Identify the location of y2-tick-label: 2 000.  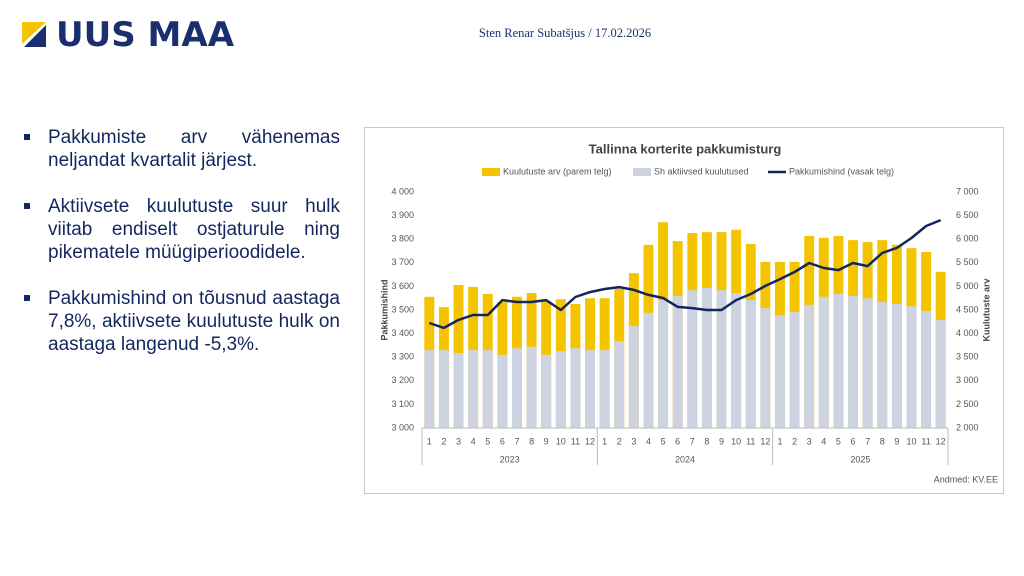
(967, 427).